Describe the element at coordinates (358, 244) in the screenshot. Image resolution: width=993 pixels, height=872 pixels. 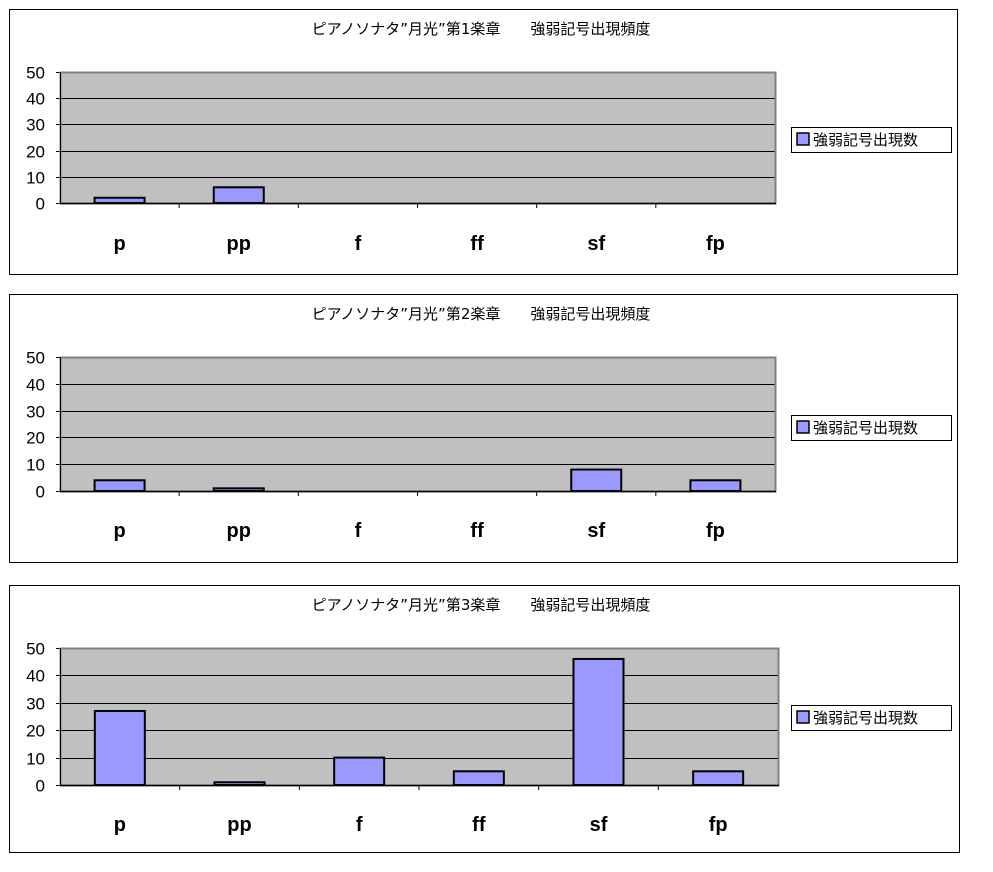
I see `chart-1-x-tick-label: f` at that location.